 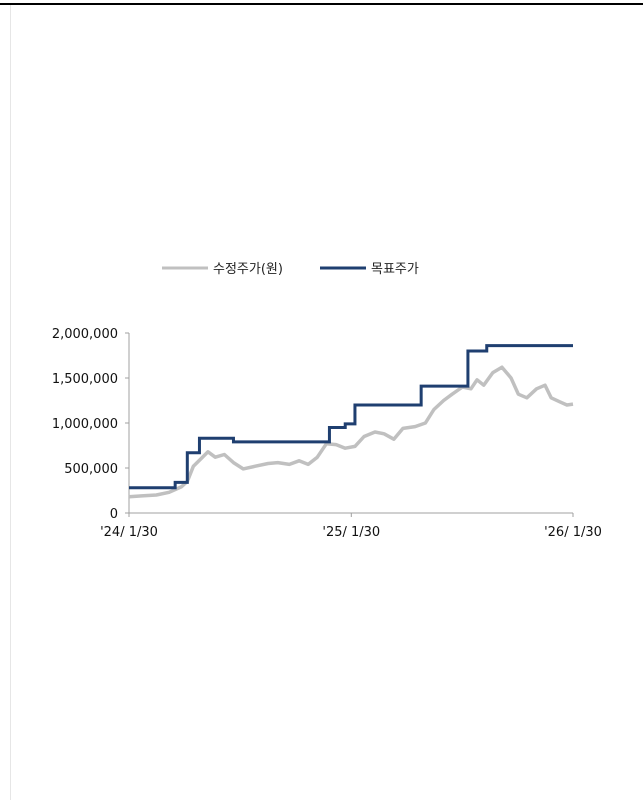 I want to click on top-rule, so click(x=321, y=4).